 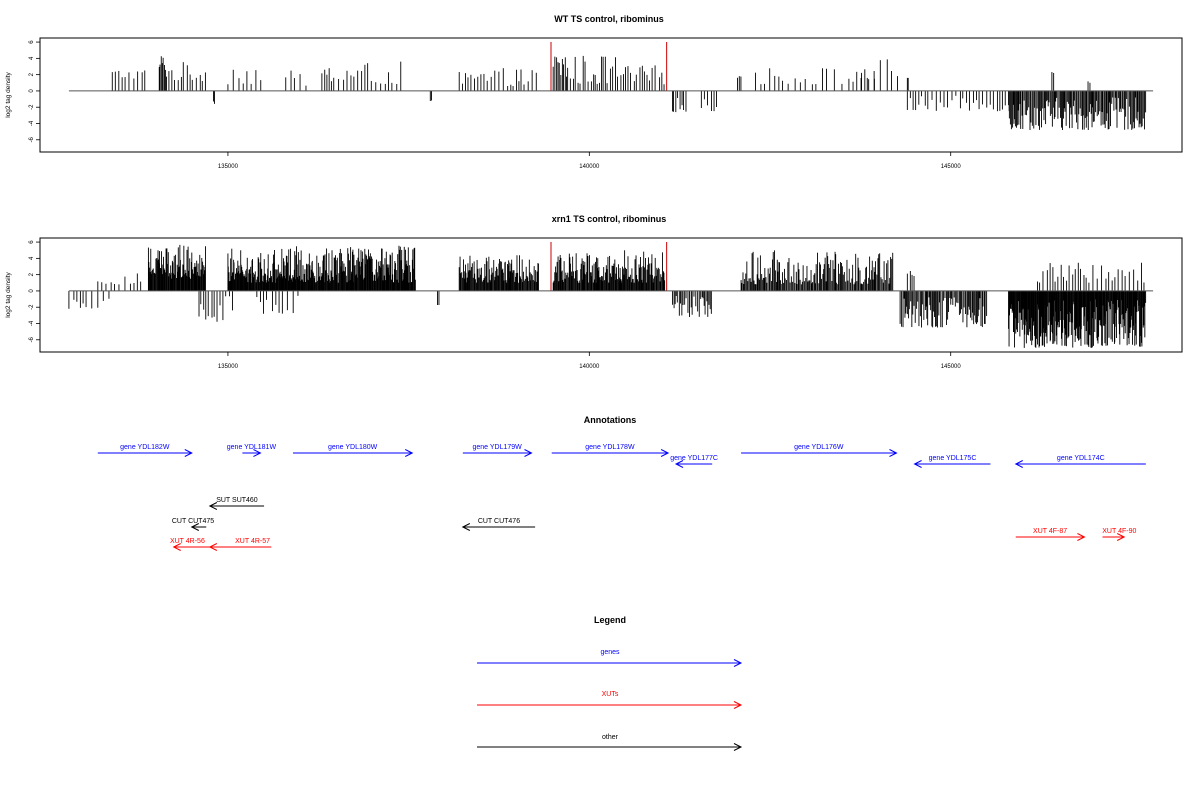 I want to click on annotation-label: XUT 4F-87, so click(x=1050, y=531).